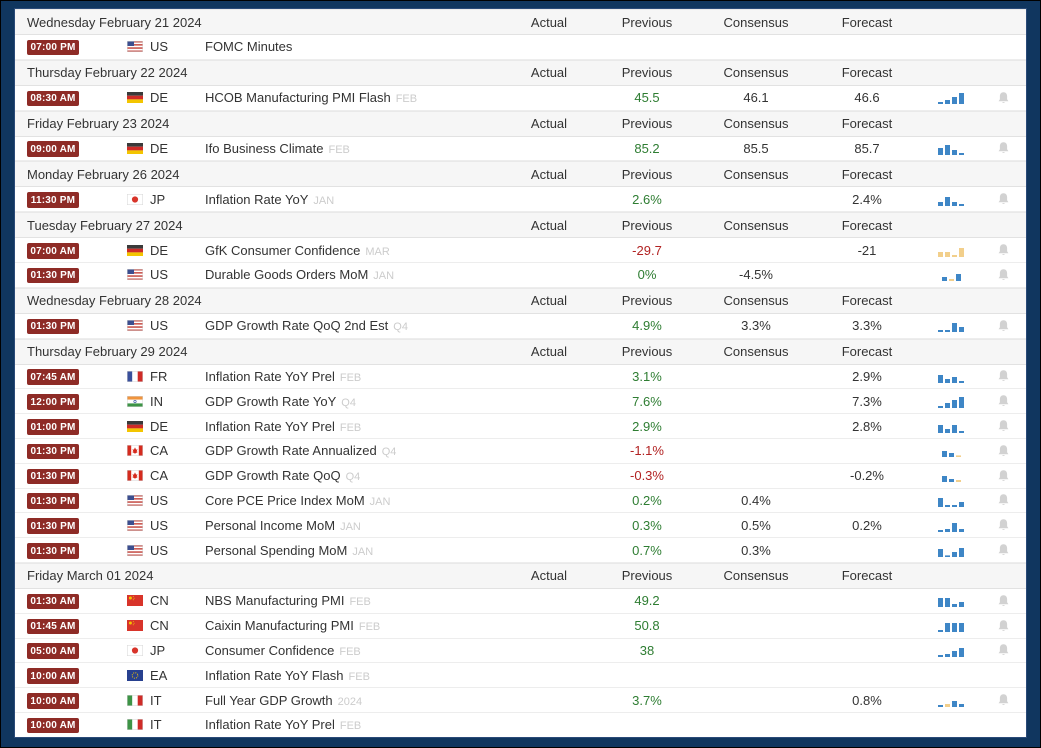  What do you see at coordinates (298, 98) in the screenshot?
I see `event-name: HCOB Manufacturing PMI Flash` at bounding box center [298, 98].